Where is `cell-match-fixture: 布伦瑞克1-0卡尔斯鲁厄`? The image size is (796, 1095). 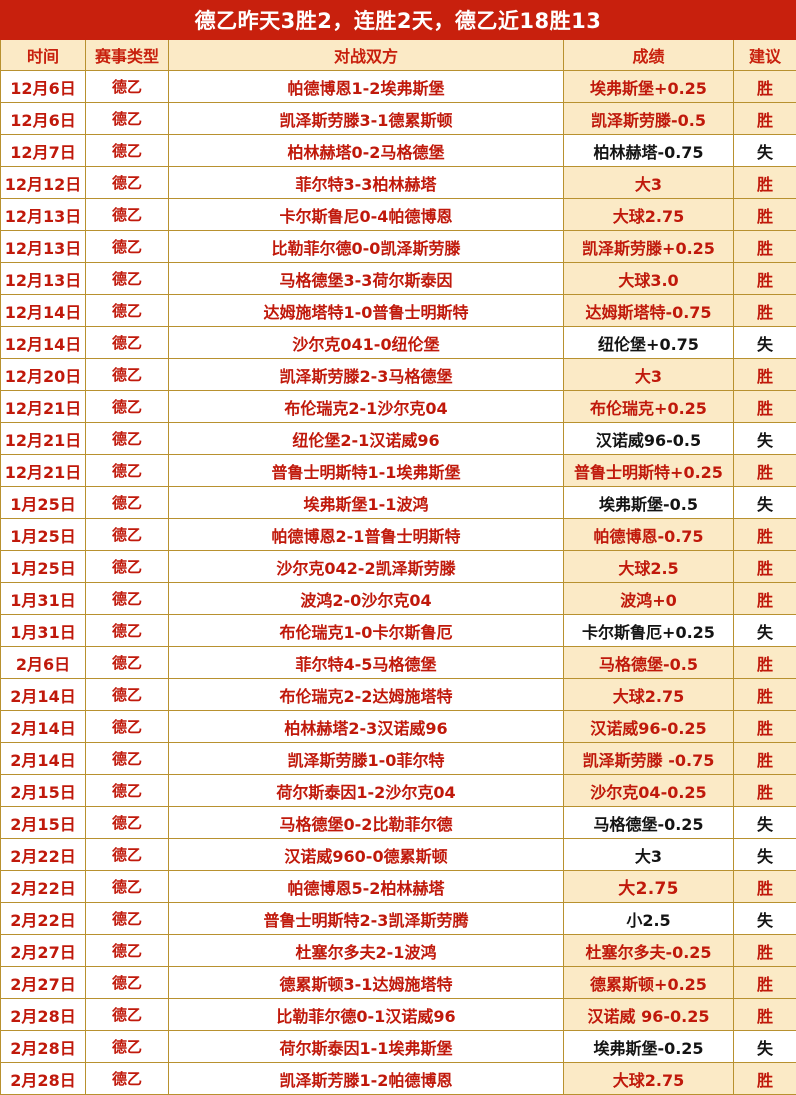 cell-match-fixture: 布伦瑞克1-0卡尔斯鲁厄 is located at coordinates (366, 631).